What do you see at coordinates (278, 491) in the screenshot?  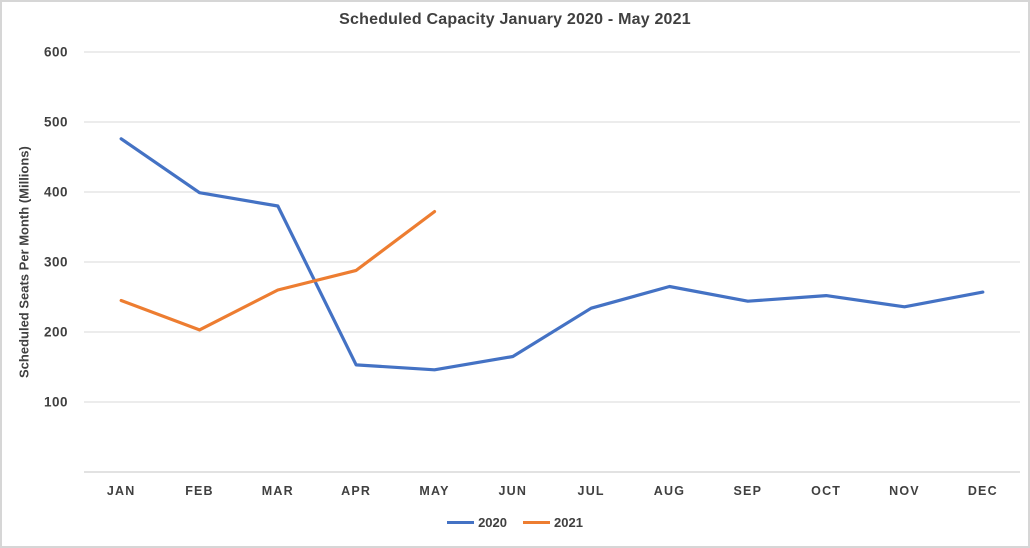 I see `x-tick-label: MAR` at bounding box center [278, 491].